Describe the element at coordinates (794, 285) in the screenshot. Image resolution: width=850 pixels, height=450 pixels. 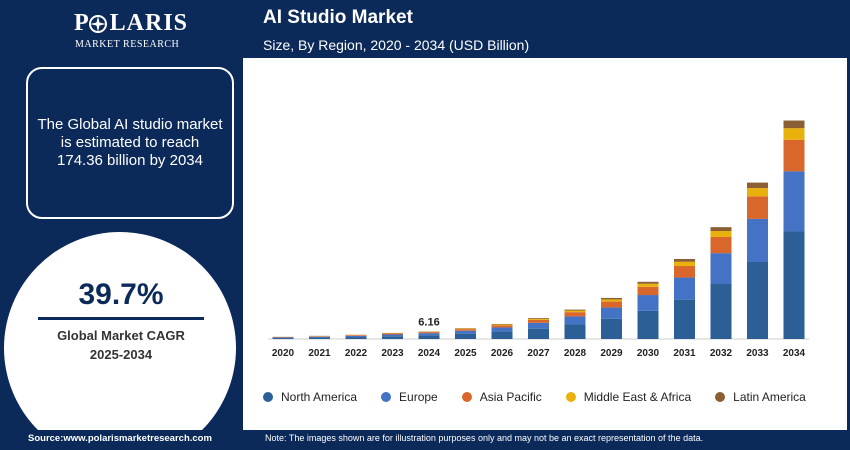
I see `bar-2034-north-america` at that location.